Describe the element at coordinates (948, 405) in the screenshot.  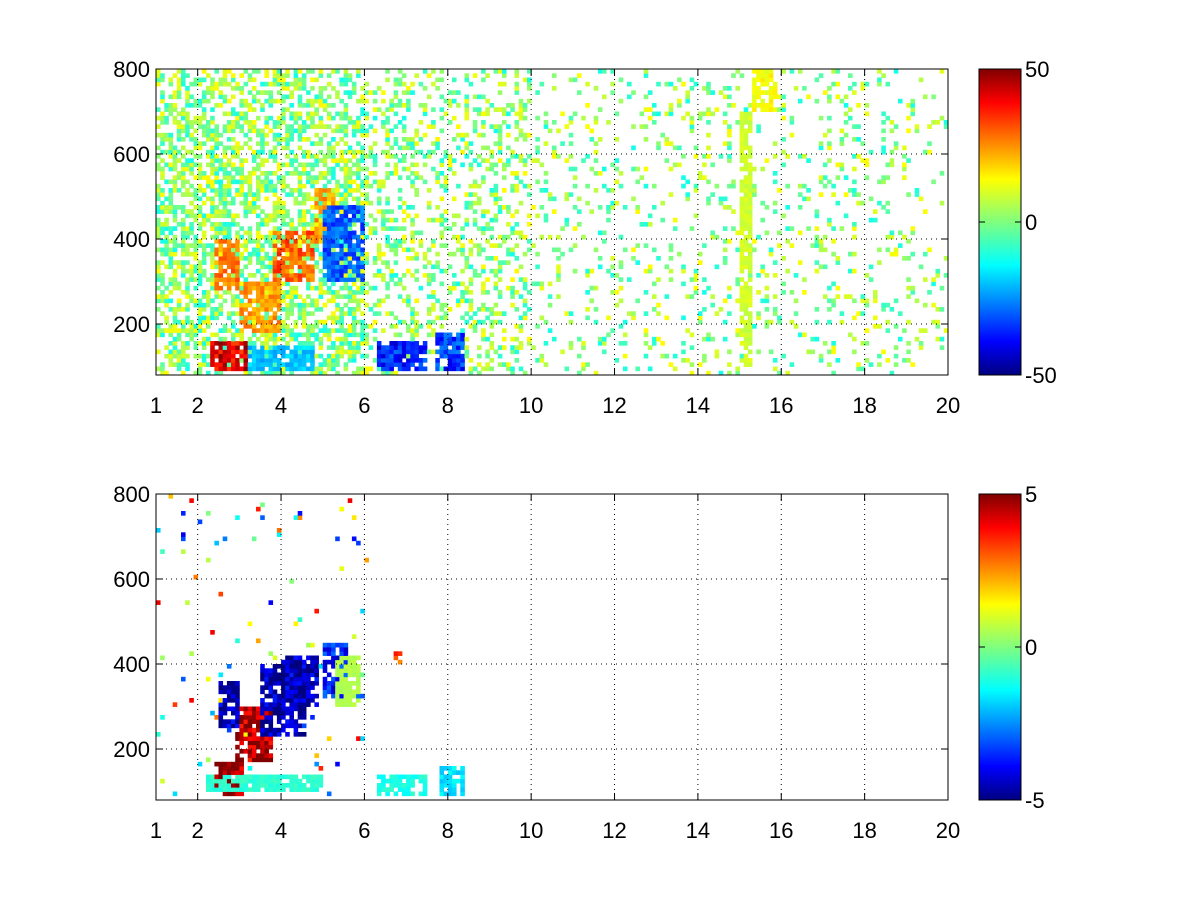
I see `x-tick-label: 20` at that location.